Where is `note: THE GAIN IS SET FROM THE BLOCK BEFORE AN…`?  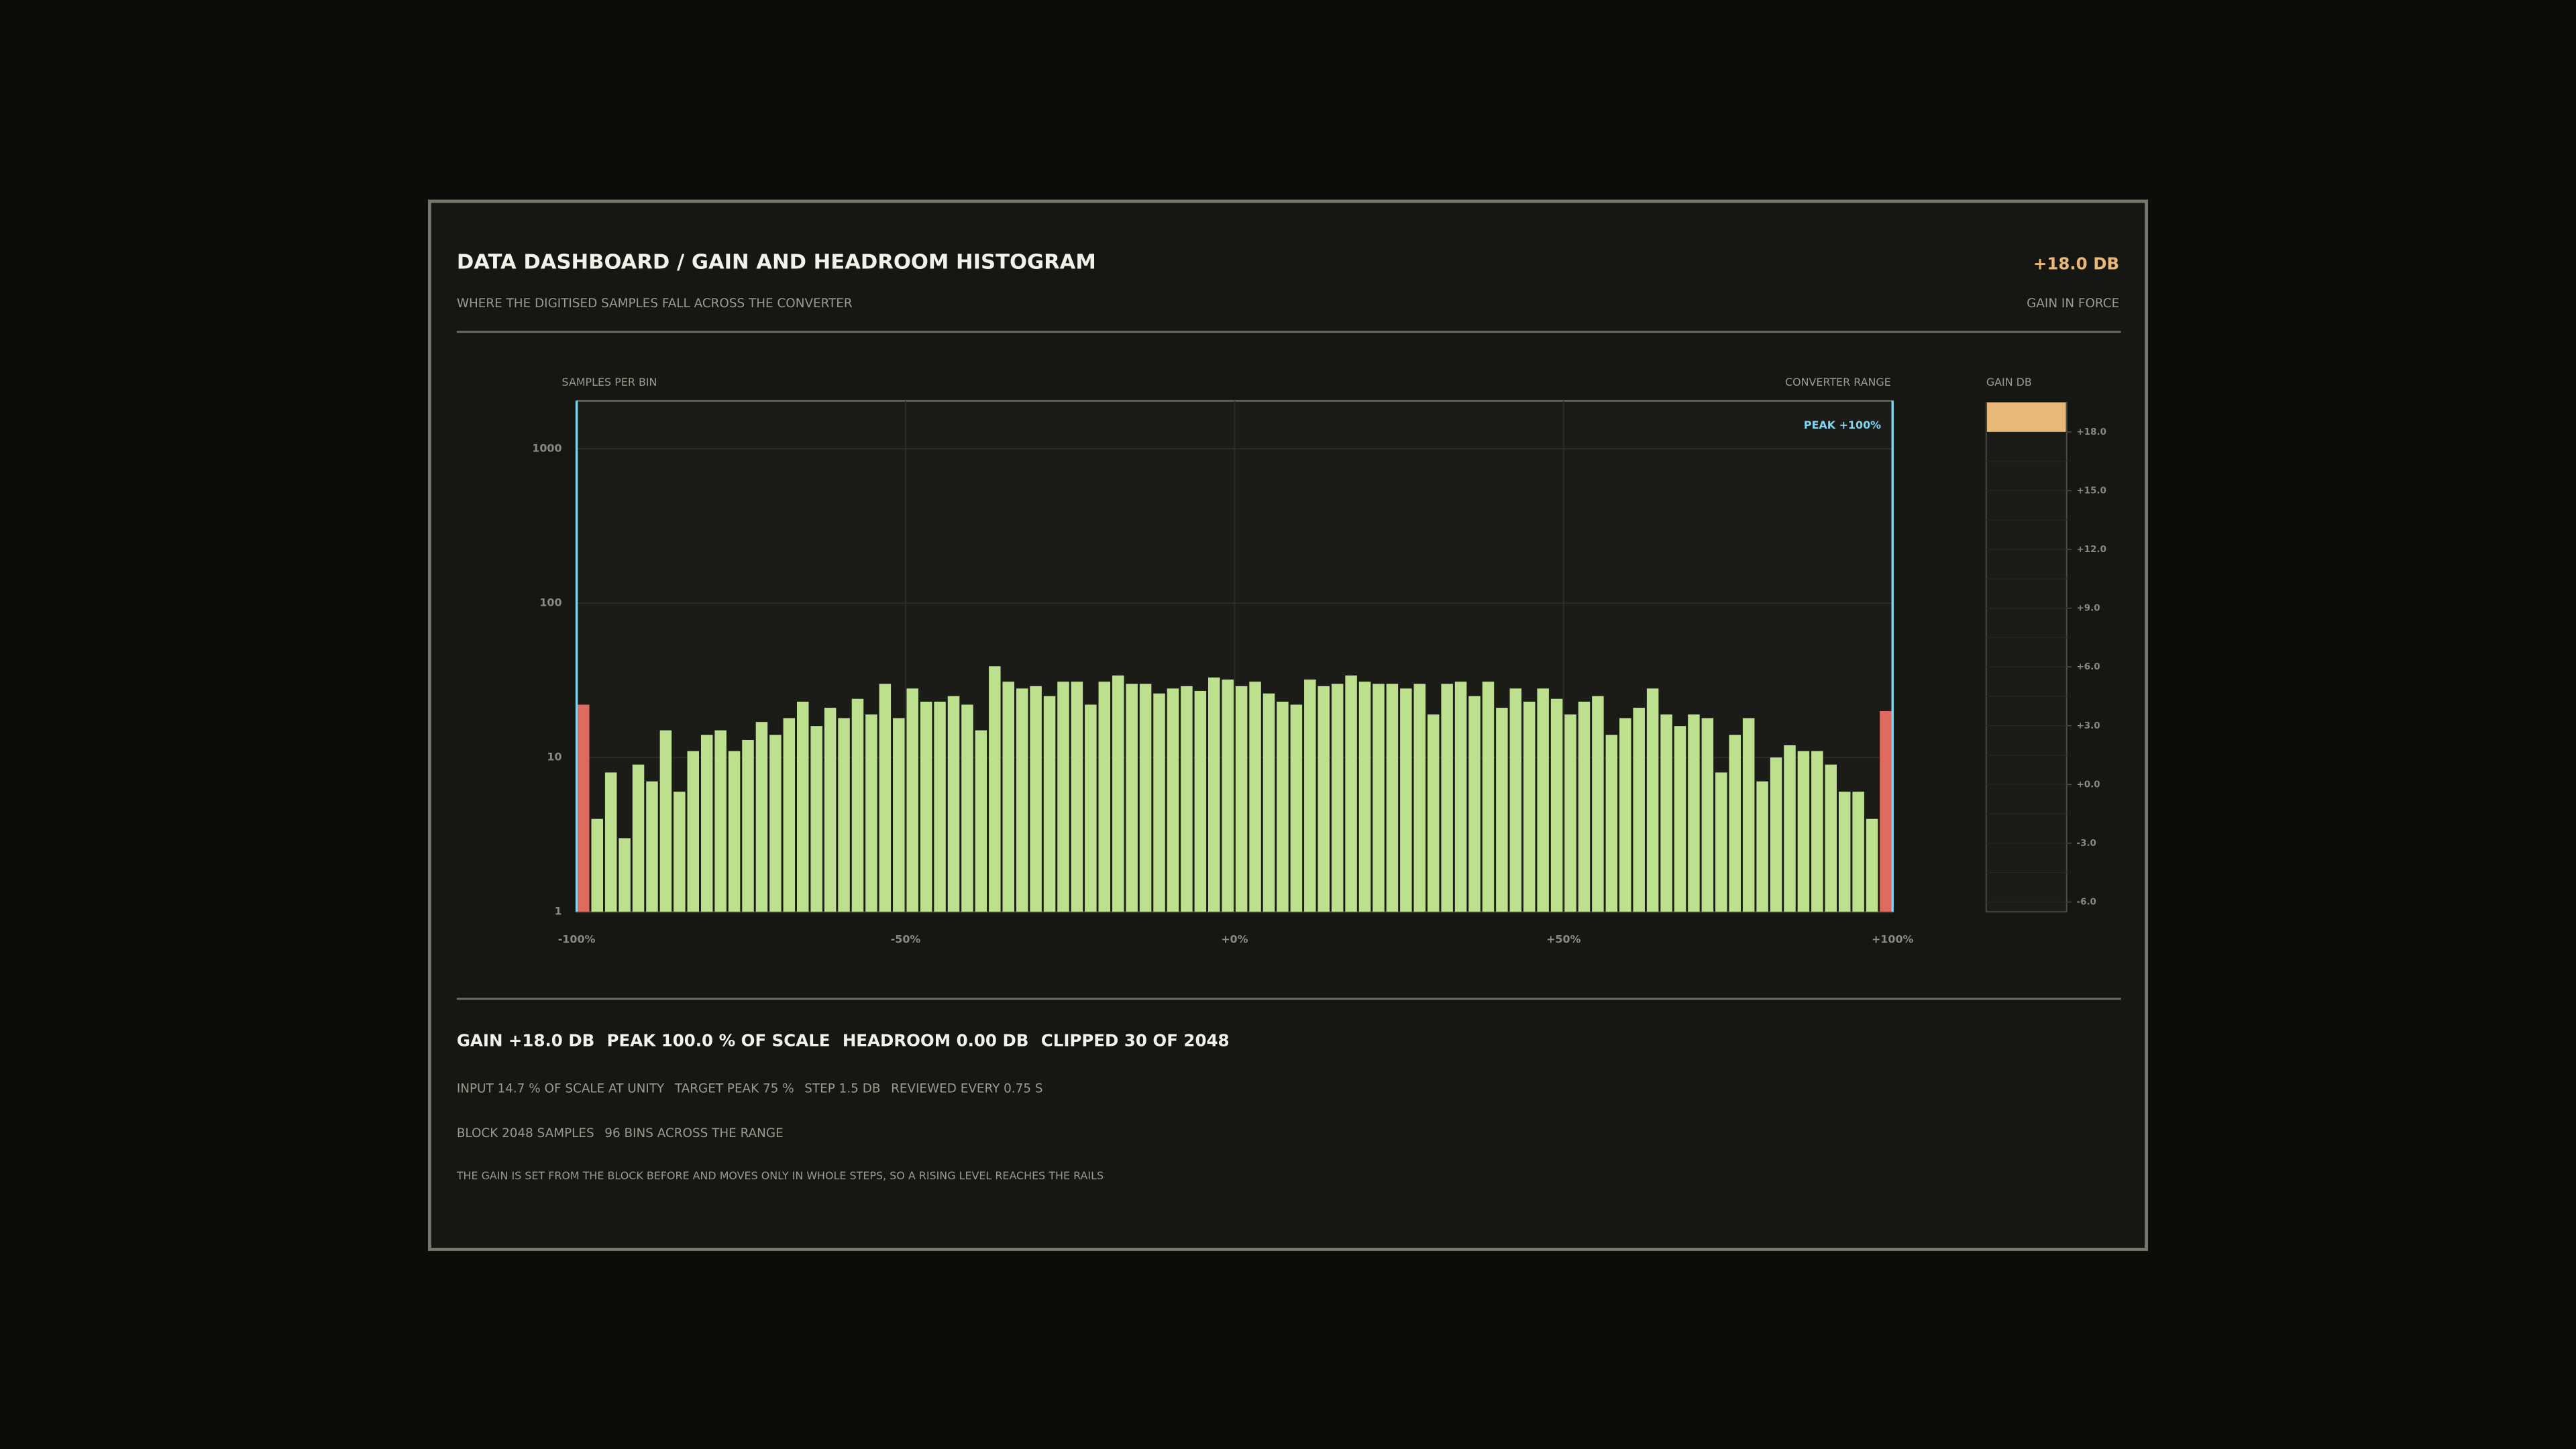 note: THE GAIN IS SET FROM THE BLOCK BEFORE AN… is located at coordinates (780, 1175).